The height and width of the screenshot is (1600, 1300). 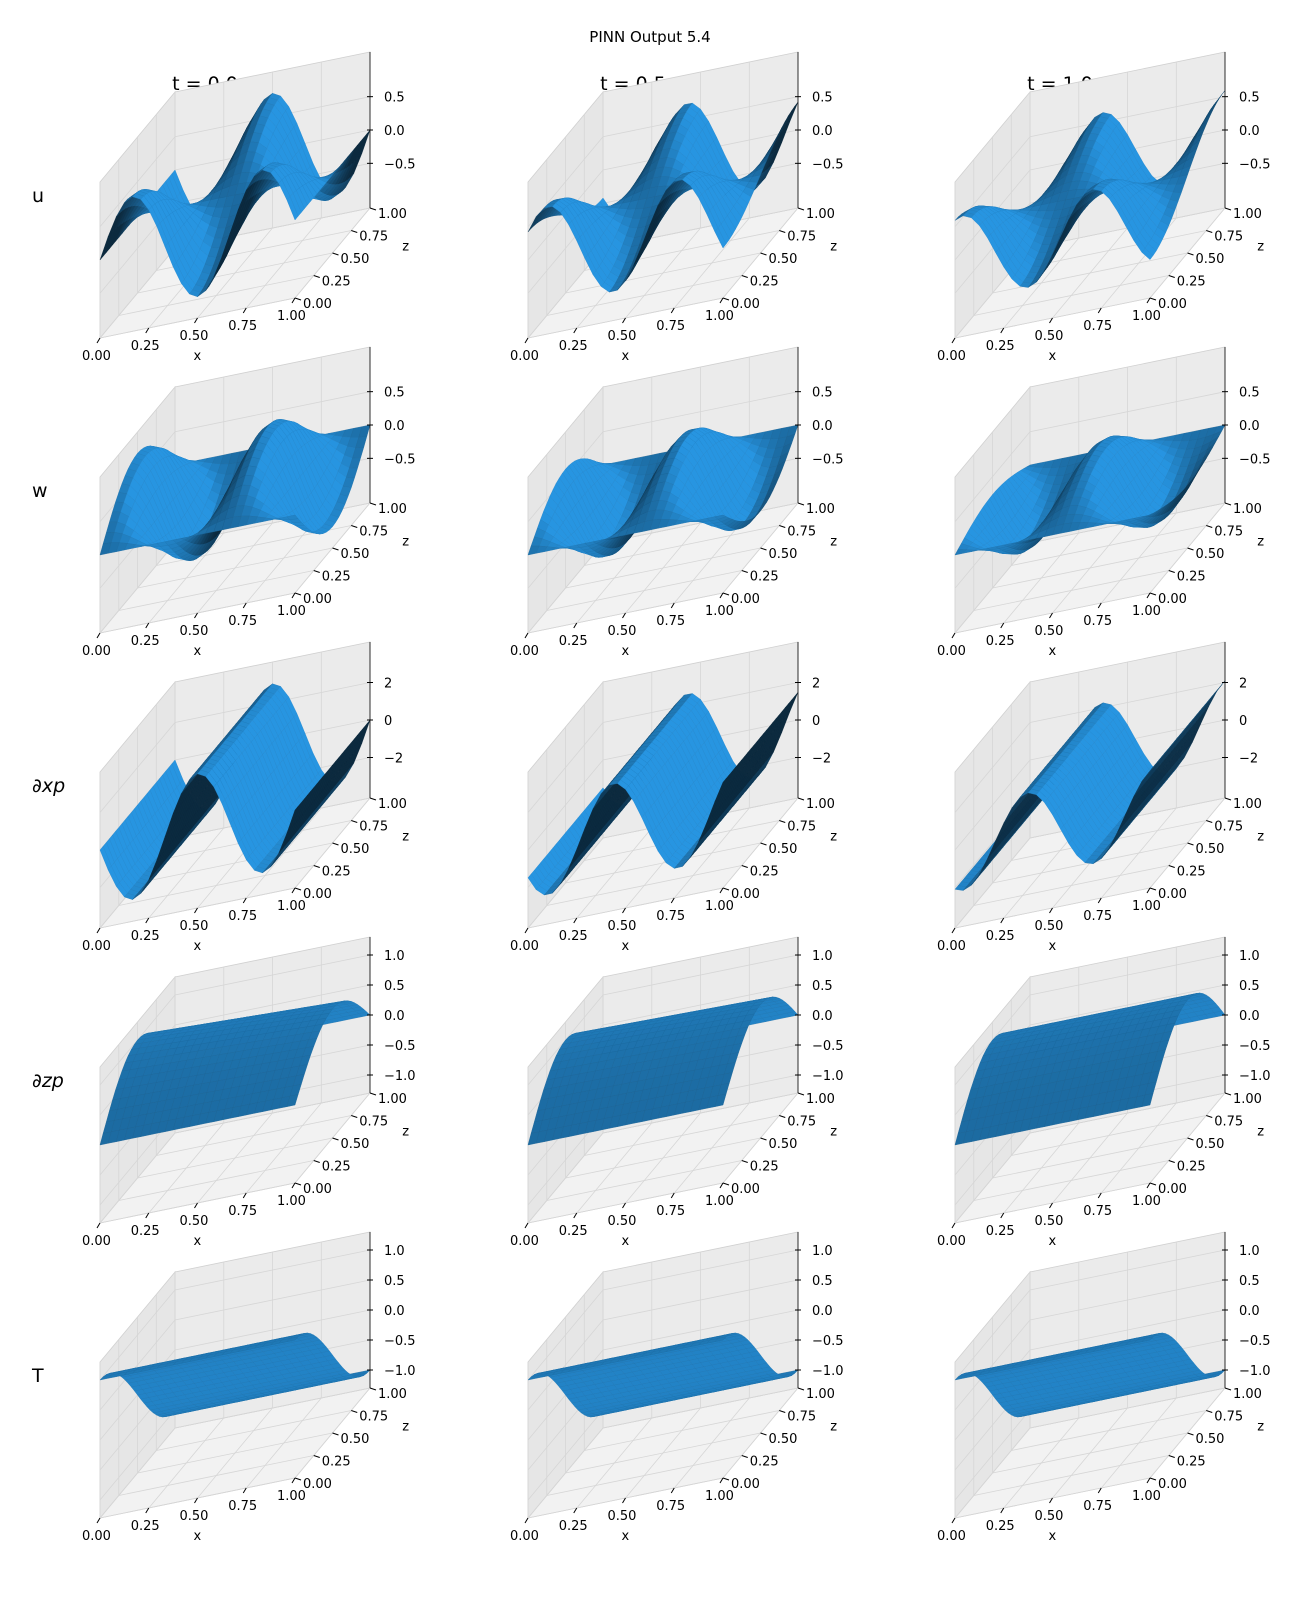 What do you see at coordinates (38, 196) in the screenshot?
I see `row-label-u: u` at bounding box center [38, 196].